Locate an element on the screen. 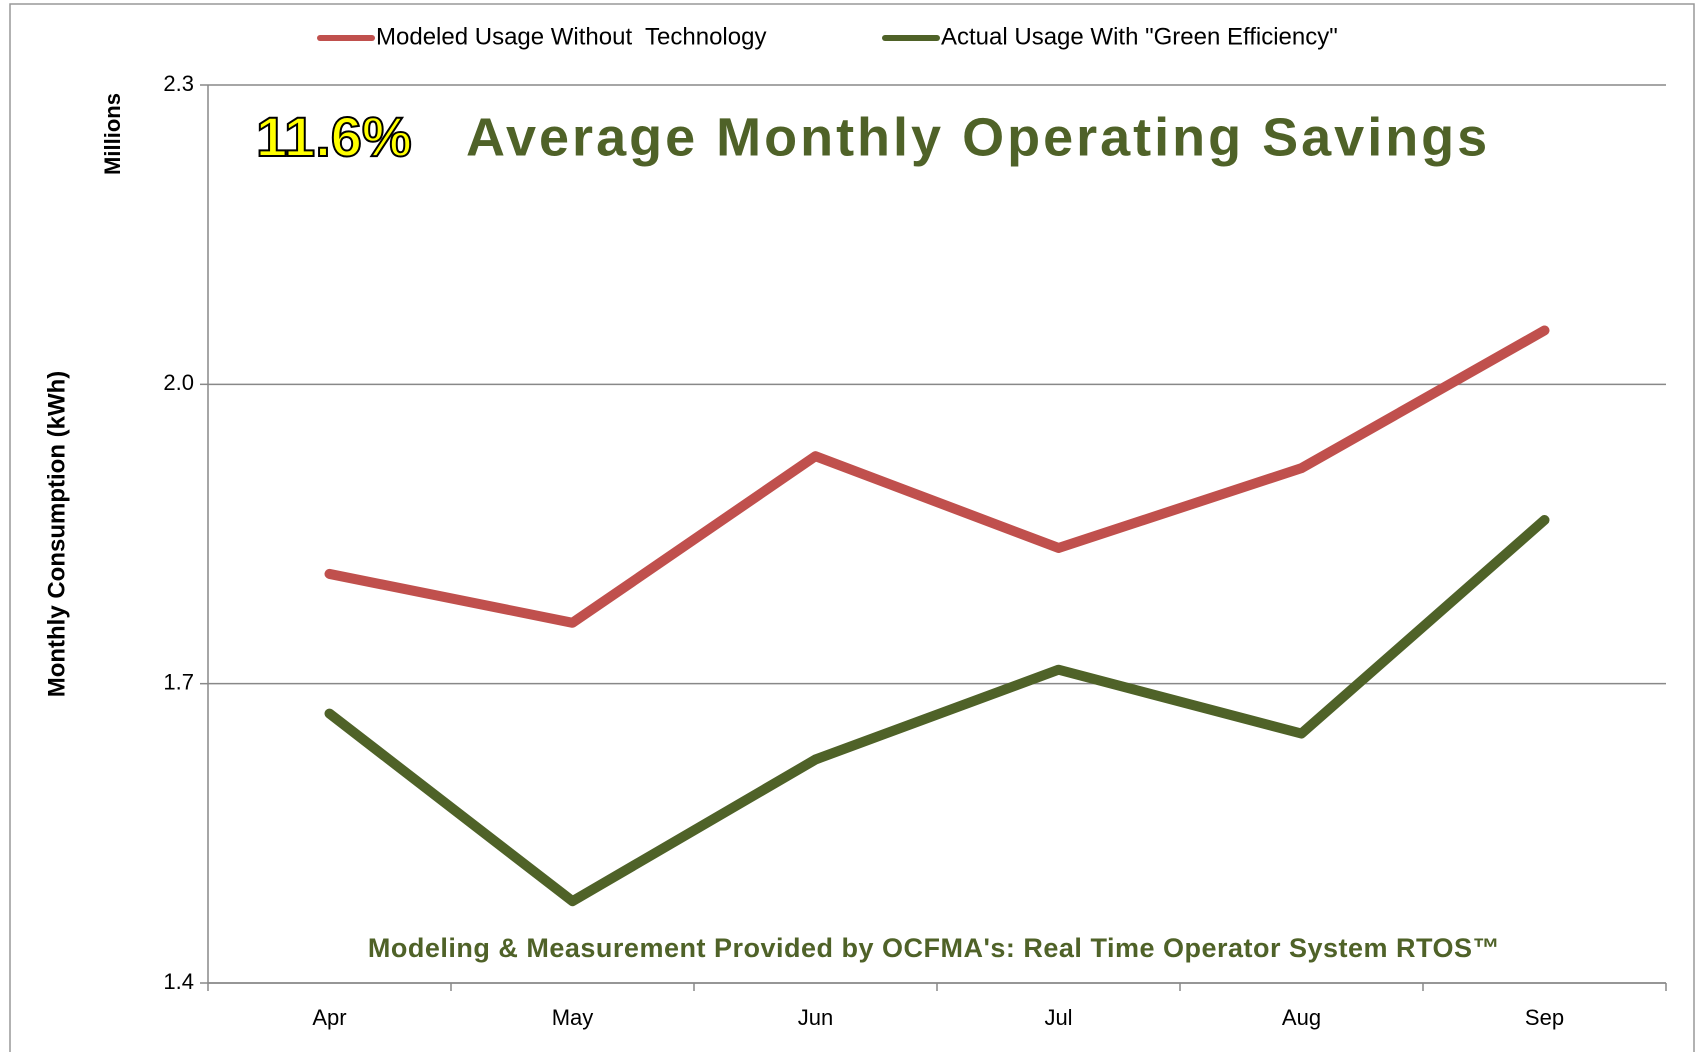 The height and width of the screenshot is (1052, 1700). y-tick-label: 2.3 is located at coordinates (178, 83).